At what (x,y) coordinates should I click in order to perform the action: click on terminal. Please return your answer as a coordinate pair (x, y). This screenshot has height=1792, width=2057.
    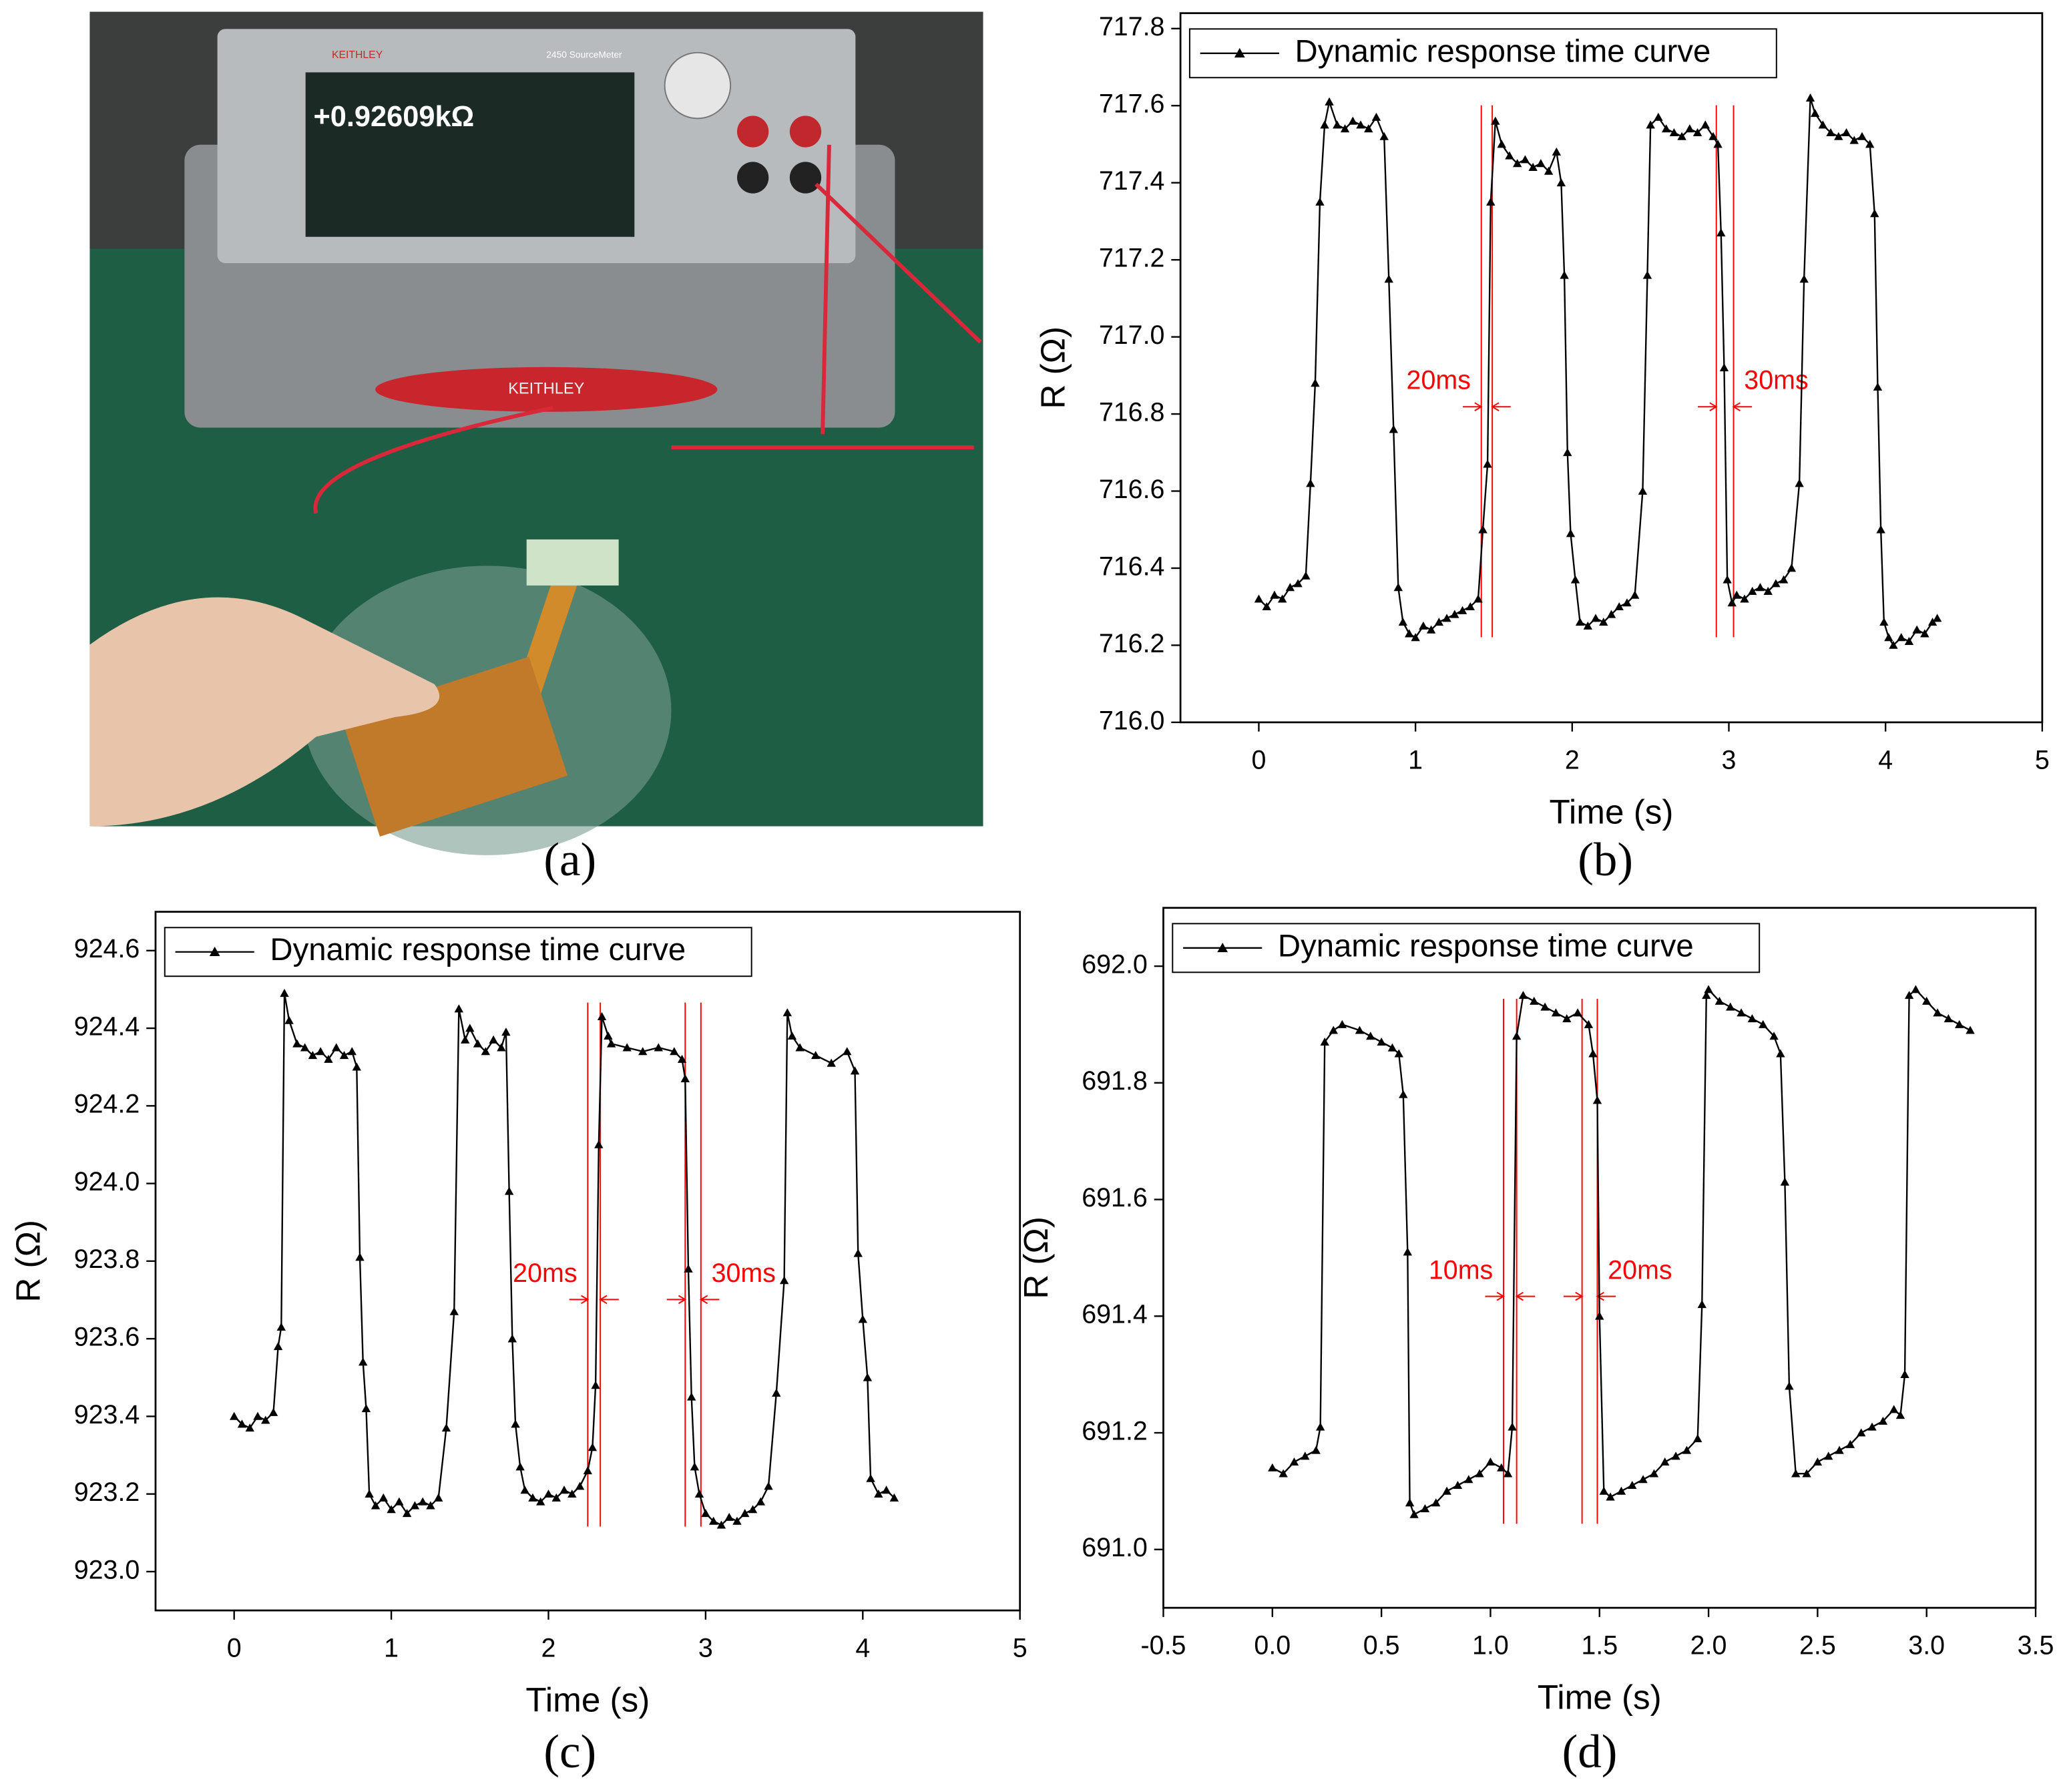
    Looking at the image, I should click on (805, 178).